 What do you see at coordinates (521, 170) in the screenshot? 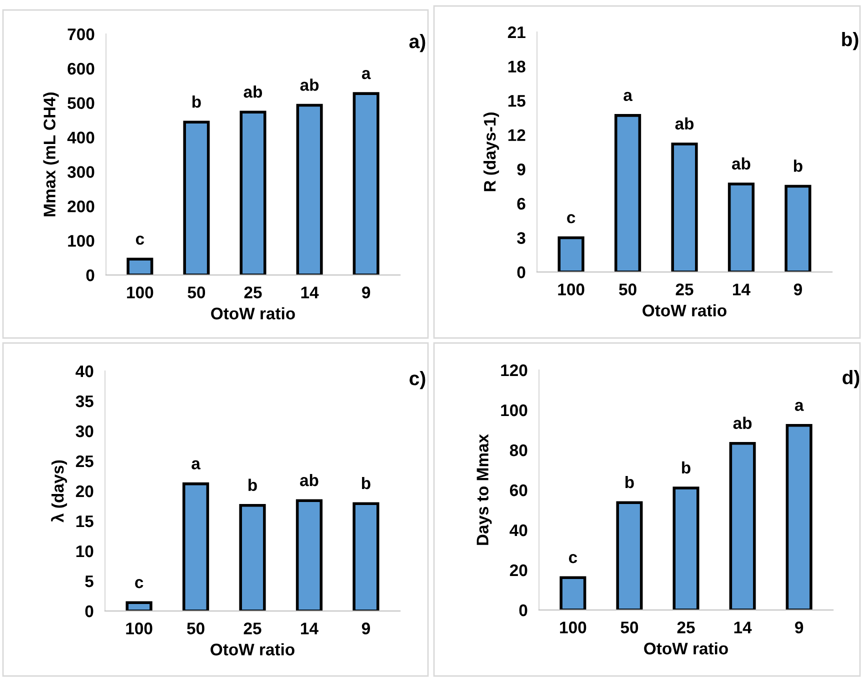
I see `y-tick-label: 9` at bounding box center [521, 170].